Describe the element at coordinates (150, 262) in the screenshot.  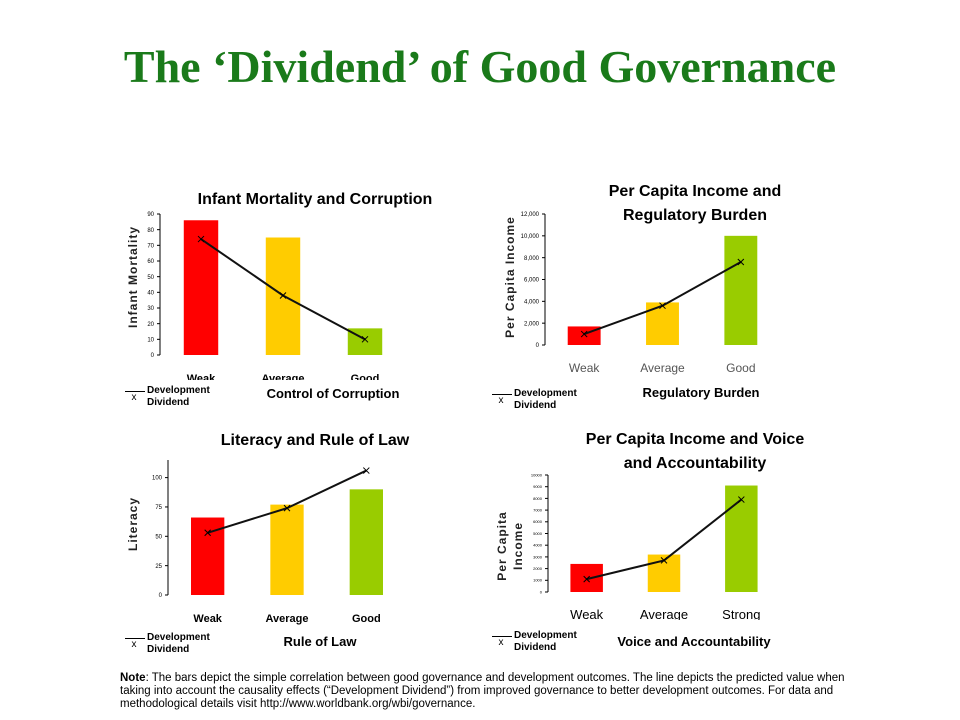
I see `y-tick-label: 60` at that location.